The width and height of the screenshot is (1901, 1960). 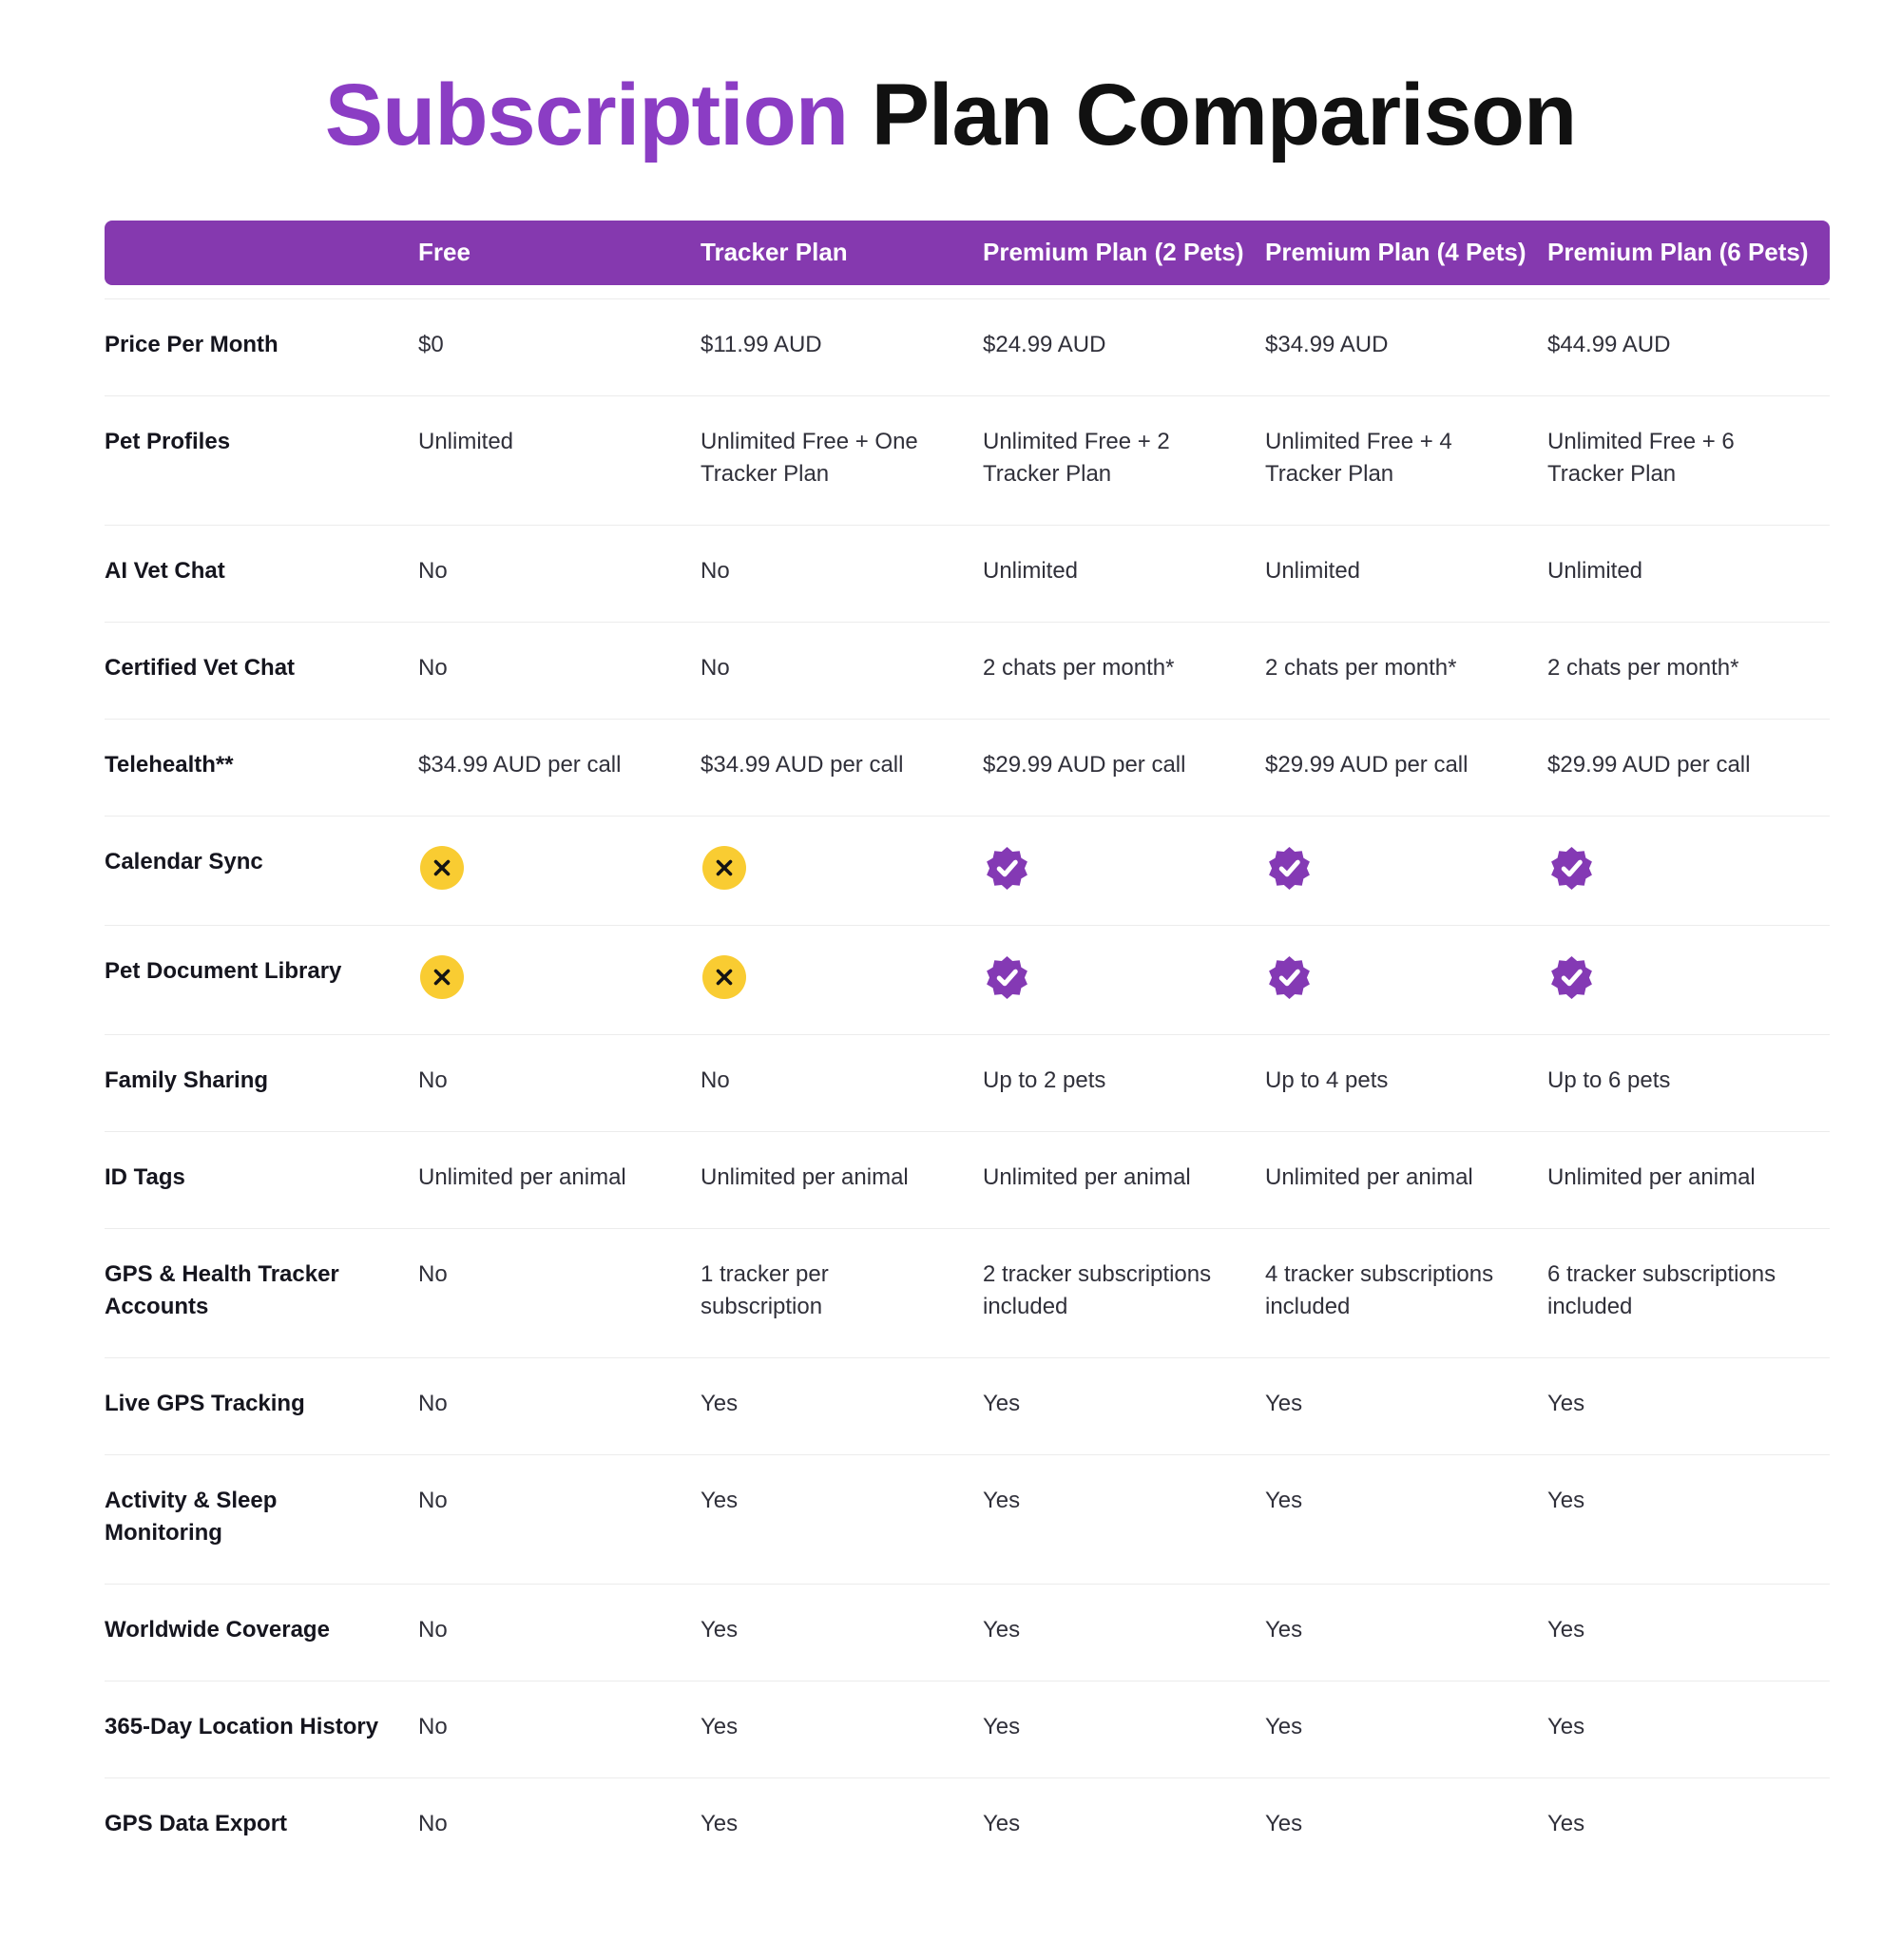 What do you see at coordinates (774, 252) in the screenshot?
I see `header-cell-tracker-plan: Tracker Plan` at bounding box center [774, 252].